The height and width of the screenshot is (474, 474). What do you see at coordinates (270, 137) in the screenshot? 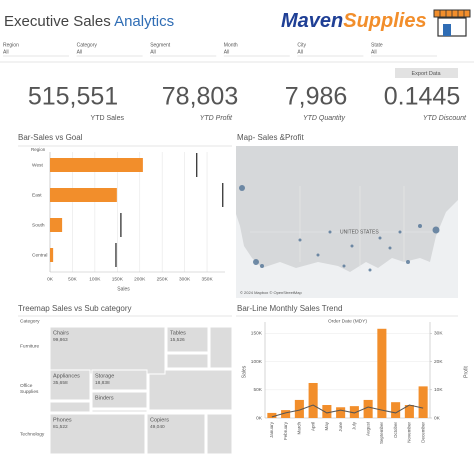
I see `map-title: Map- Sales &Profit` at bounding box center [270, 137].